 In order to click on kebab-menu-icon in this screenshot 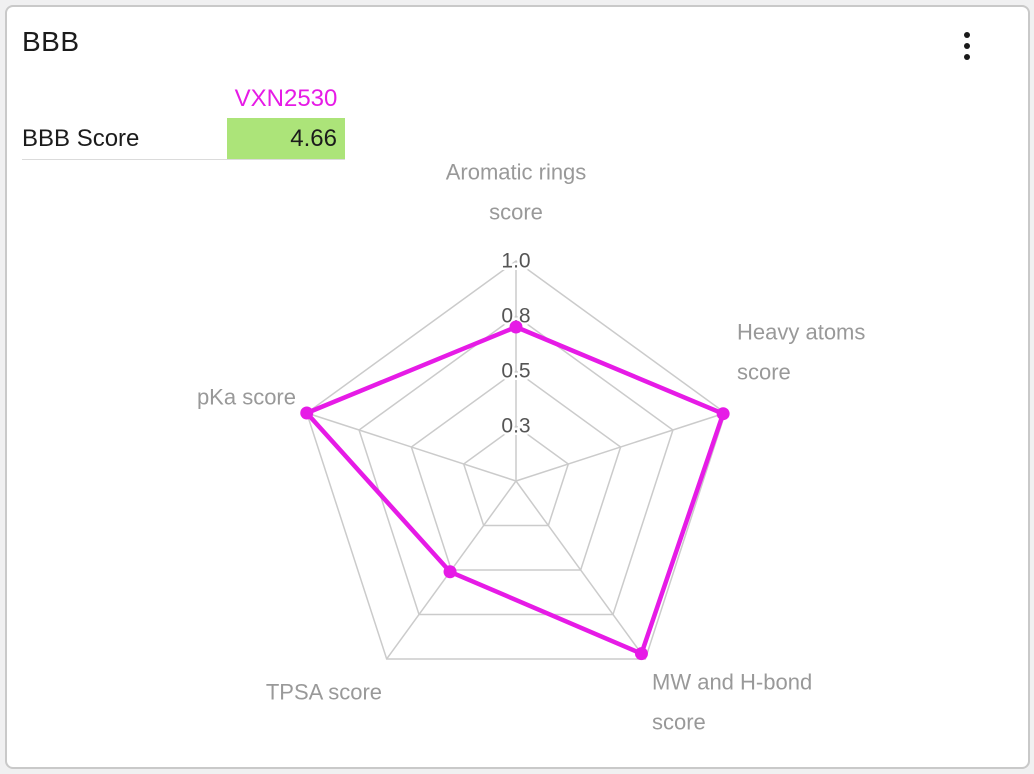, I will do `click(967, 46)`.